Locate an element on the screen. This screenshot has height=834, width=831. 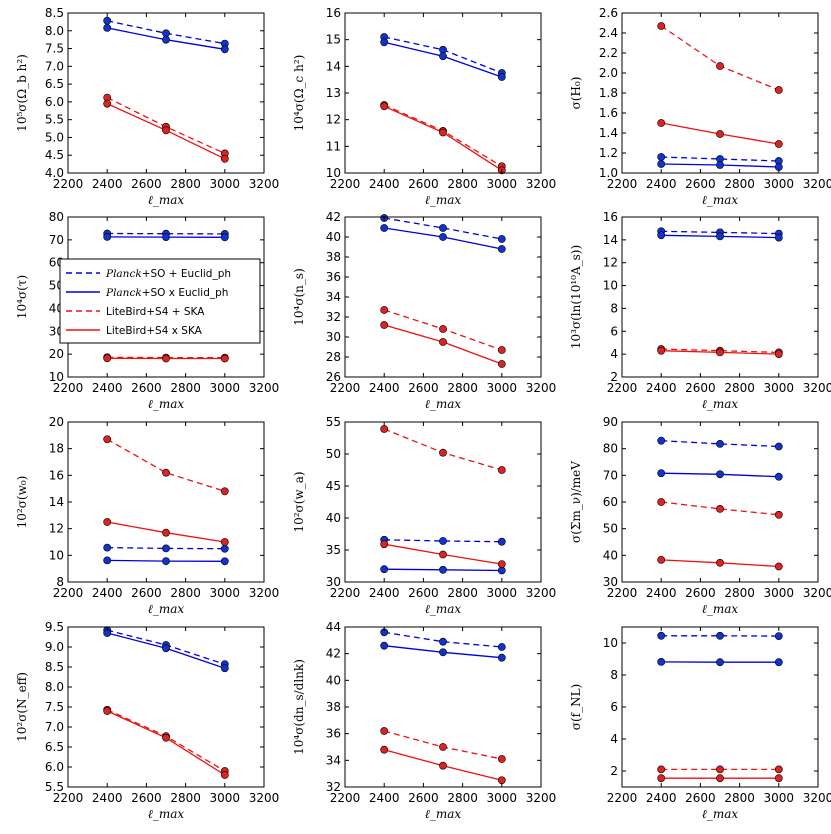
y-tick-label: 45 is located at coordinates (333, 486).